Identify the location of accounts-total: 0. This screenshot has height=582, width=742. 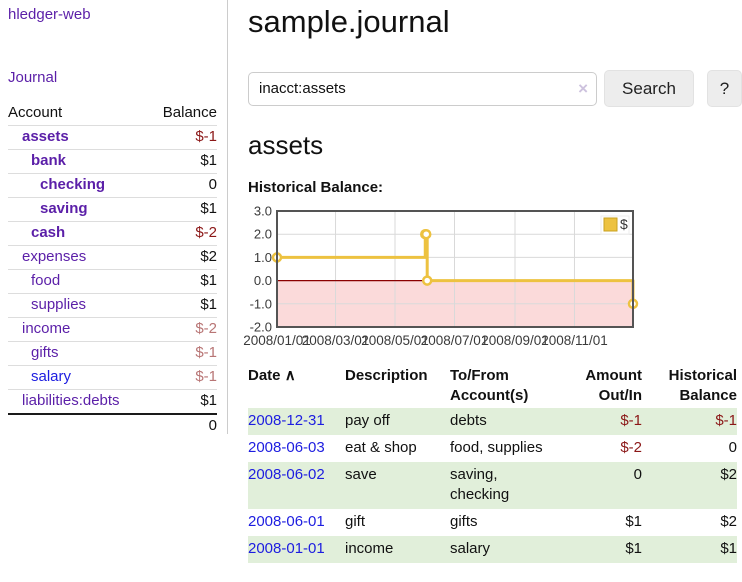
(182, 425).